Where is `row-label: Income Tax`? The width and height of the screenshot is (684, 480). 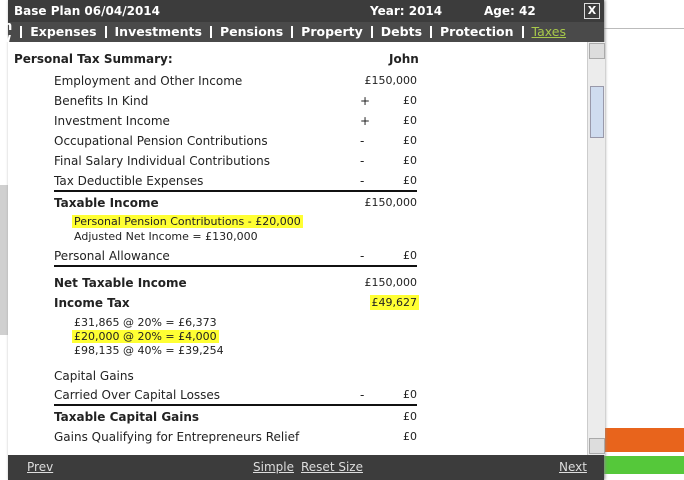 row-label: Income Tax is located at coordinates (92, 303).